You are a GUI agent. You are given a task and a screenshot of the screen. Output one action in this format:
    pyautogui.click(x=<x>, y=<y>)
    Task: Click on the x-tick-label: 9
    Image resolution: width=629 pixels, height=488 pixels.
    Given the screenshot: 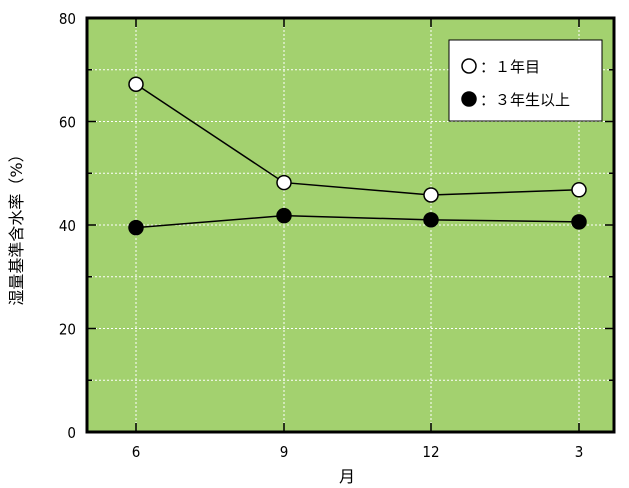 What is the action you would take?
    pyautogui.click(x=284, y=452)
    